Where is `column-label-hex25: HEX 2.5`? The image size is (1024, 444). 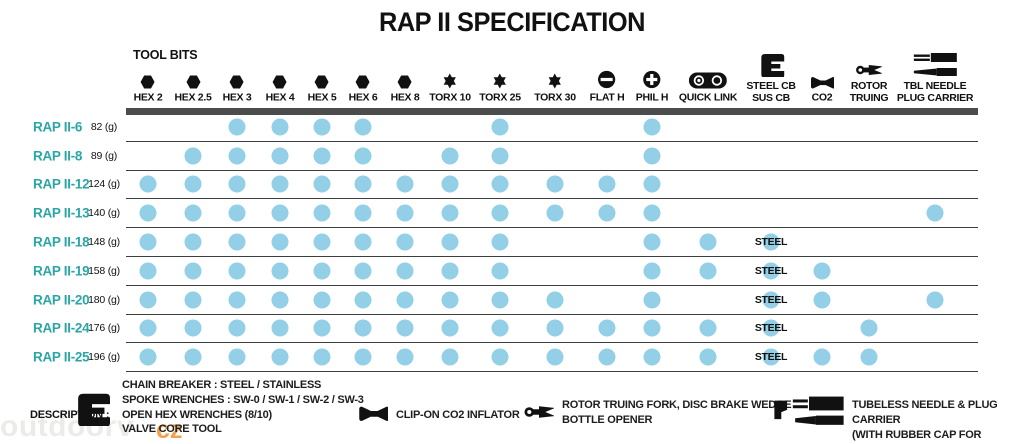
column-label-hex25: HEX 2.5 is located at coordinates (193, 97).